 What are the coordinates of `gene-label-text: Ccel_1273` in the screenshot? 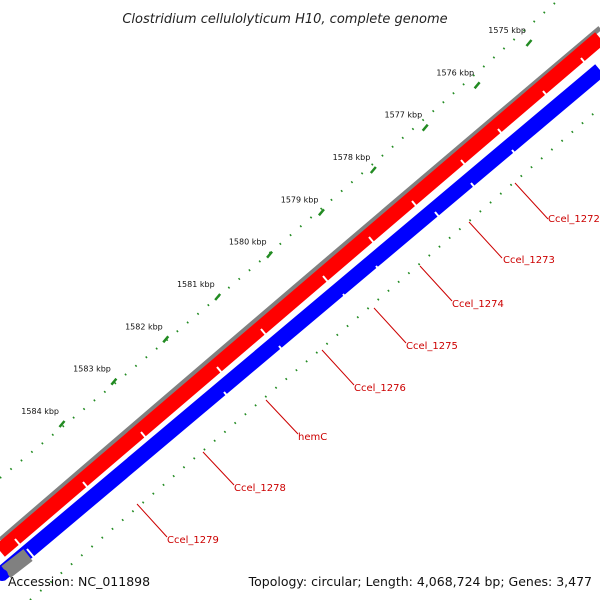 It's located at (529, 260).